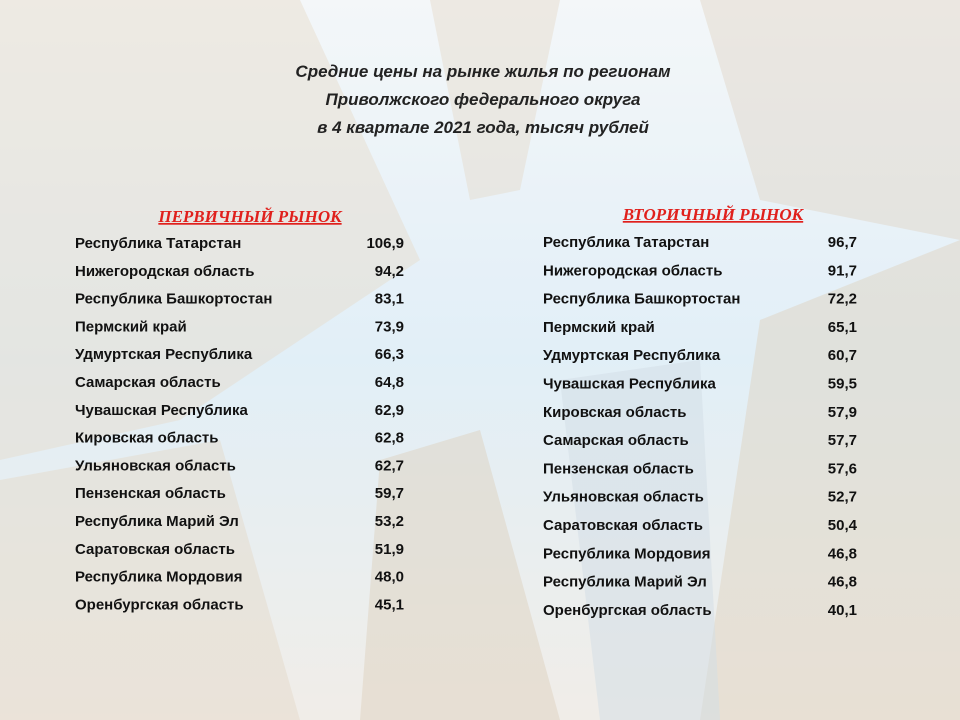 This screenshot has height=720, width=960. What do you see at coordinates (385, 243) in the screenshot?
I see `price-value: 106,9` at bounding box center [385, 243].